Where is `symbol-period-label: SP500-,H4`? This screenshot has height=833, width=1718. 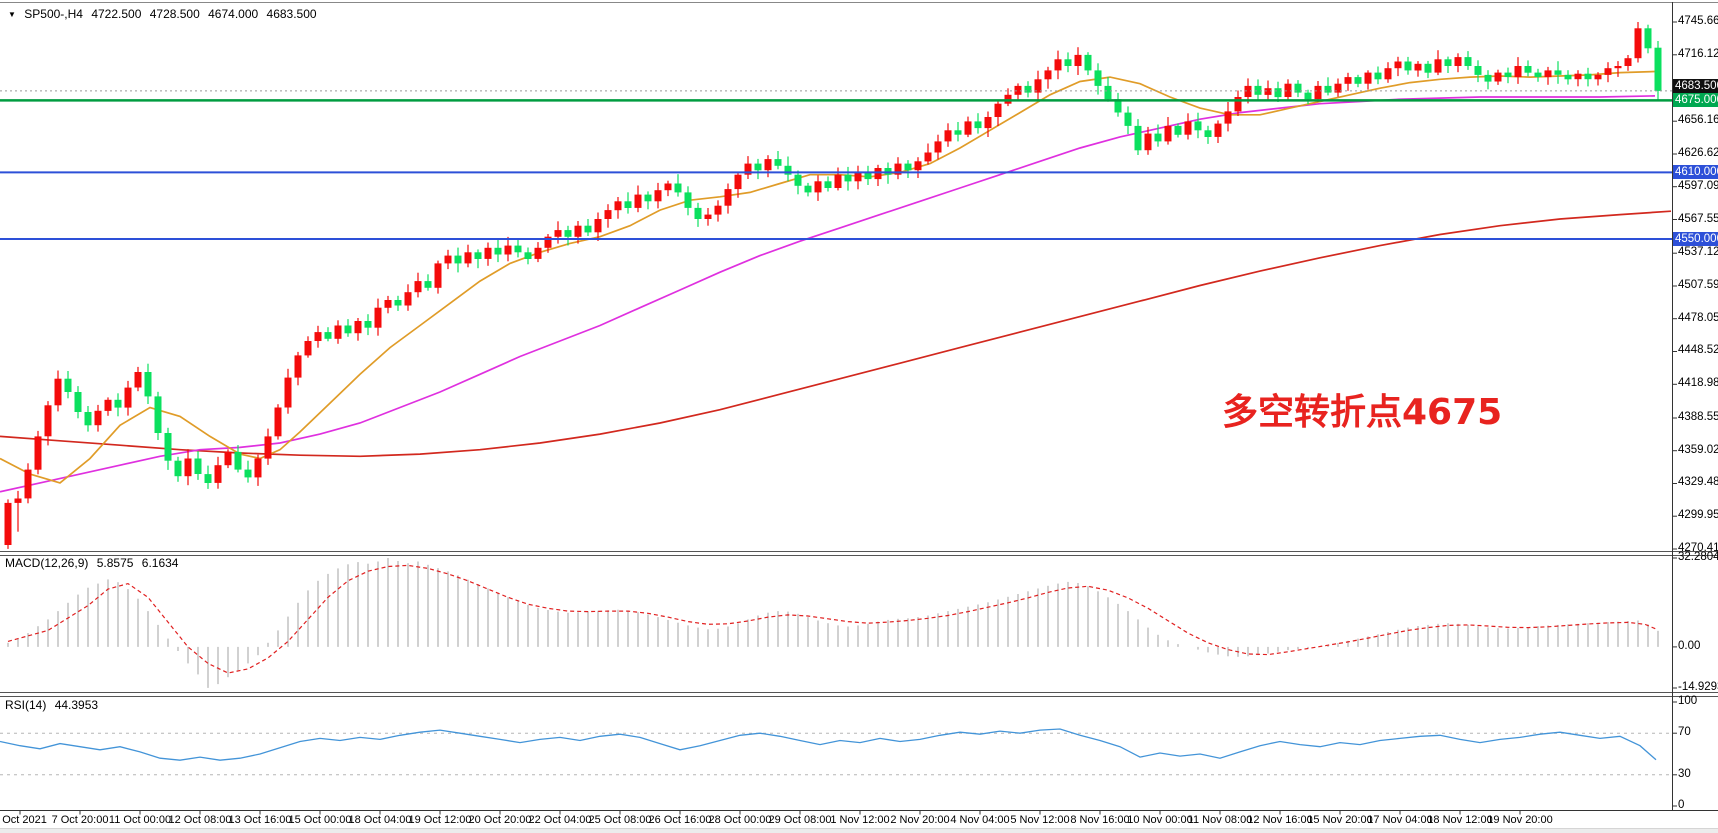
symbol-period-label: SP500-,H4 is located at coordinates (53, 14).